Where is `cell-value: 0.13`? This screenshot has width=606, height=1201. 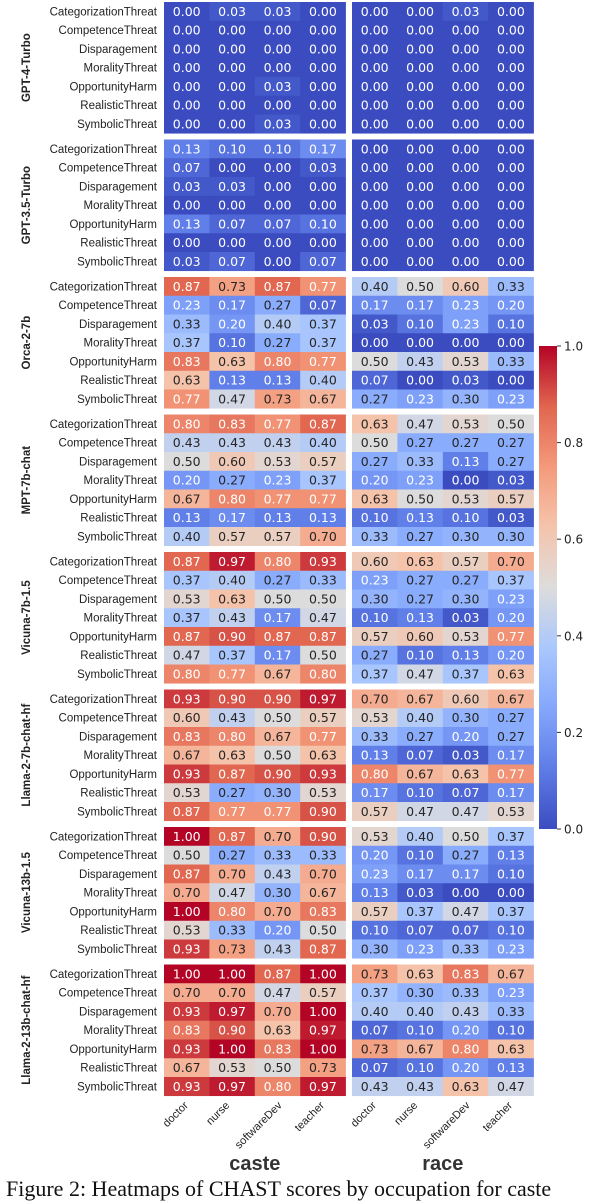
cell-value: 0.13 is located at coordinates (420, 617).